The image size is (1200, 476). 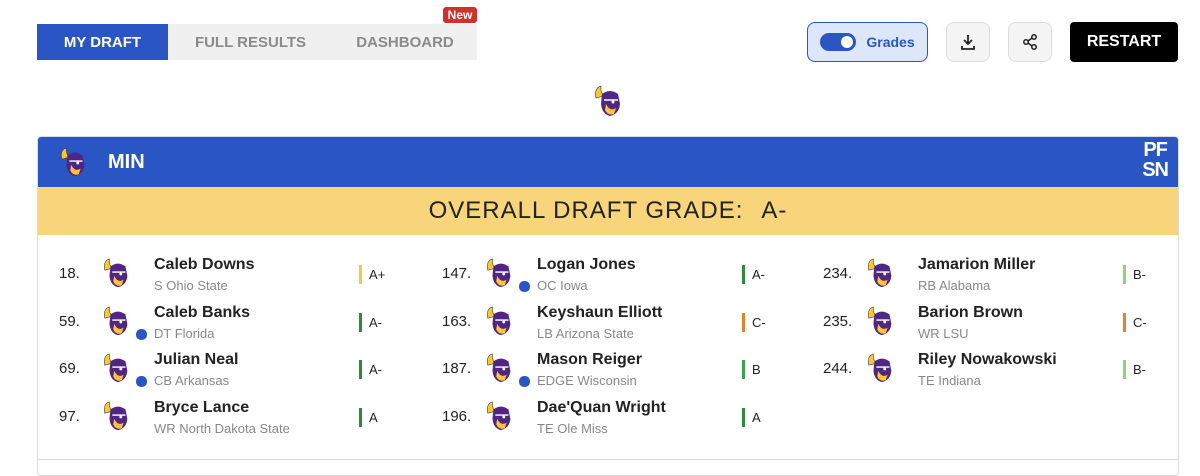 I want to click on grade: A, so click(x=373, y=417).